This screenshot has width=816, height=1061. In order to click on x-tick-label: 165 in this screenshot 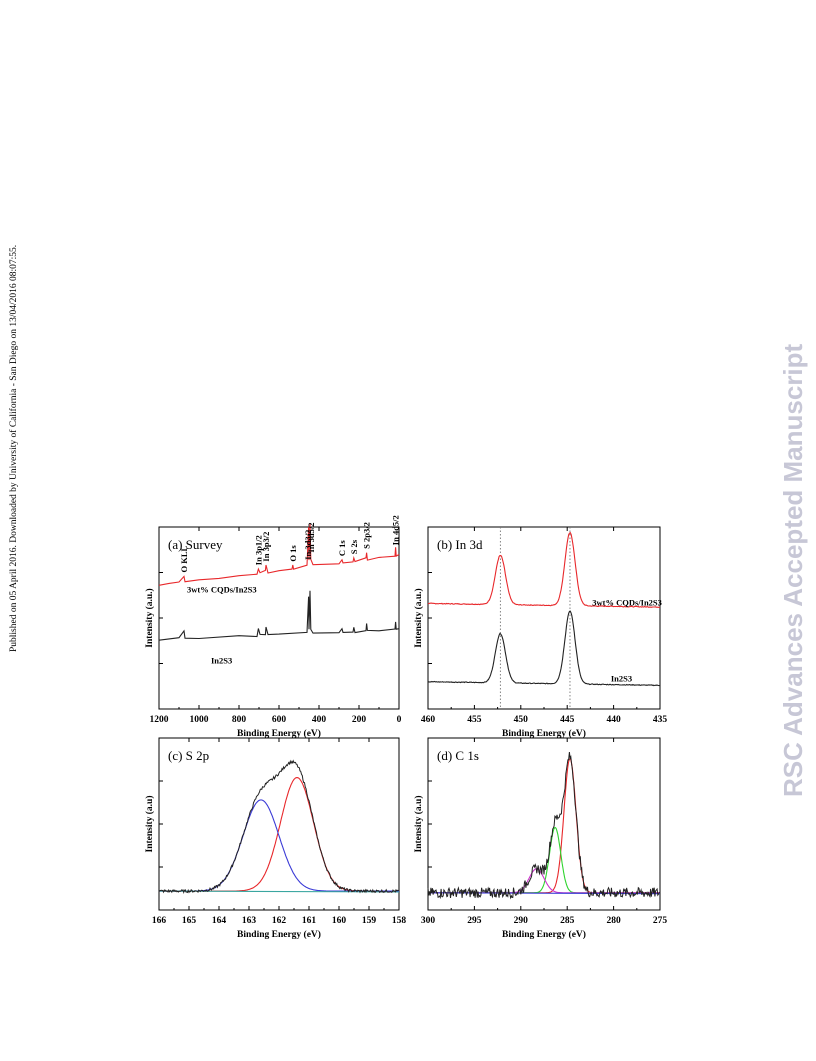, I will do `click(189, 921)`.